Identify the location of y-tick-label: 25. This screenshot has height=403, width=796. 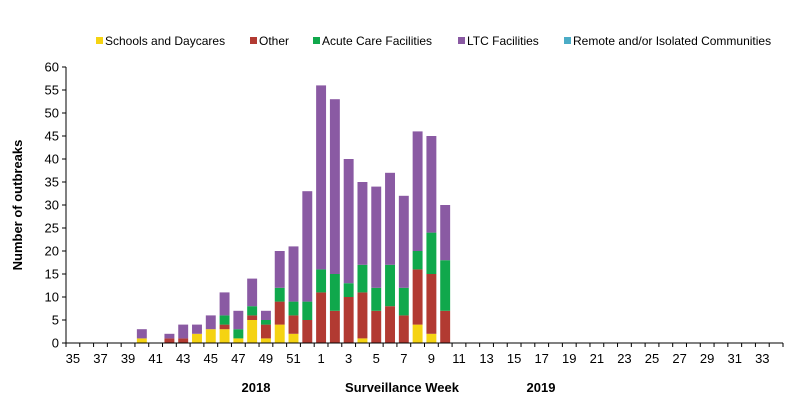
(52, 228).